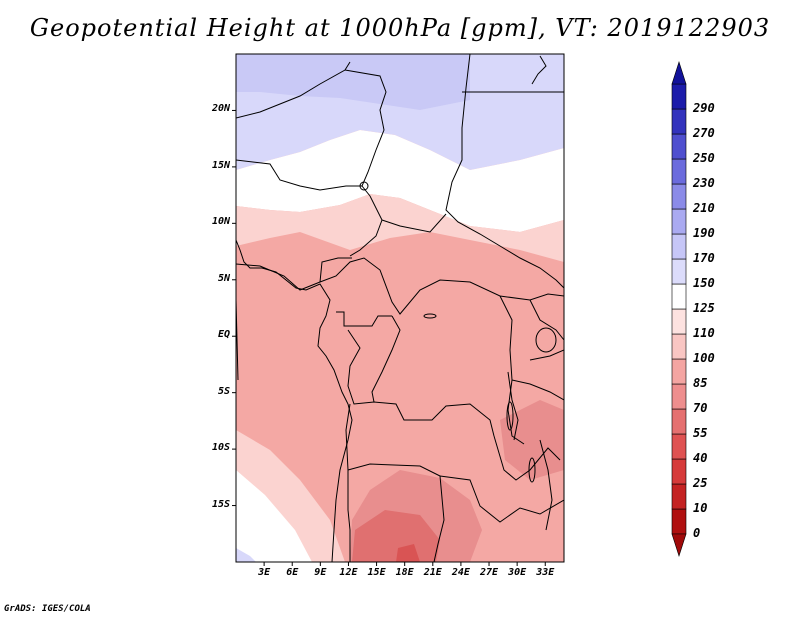 The image size is (800, 618). I want to click on colorbar-label: 85, so click(700, 383).